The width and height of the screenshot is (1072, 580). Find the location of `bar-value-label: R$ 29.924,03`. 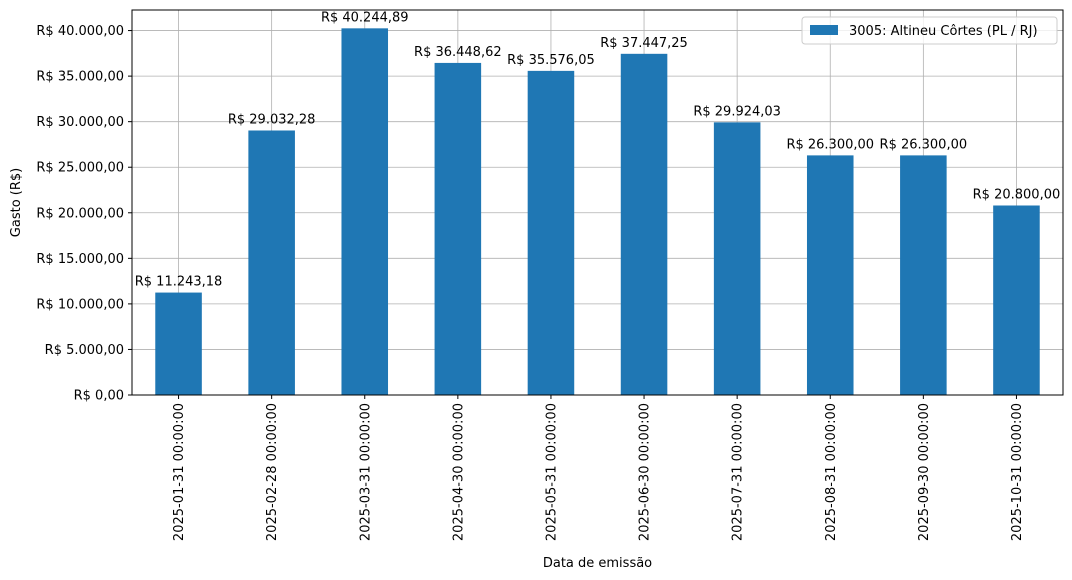

bar-value-label: R$ 29.924,03 is located at coordinates (737, 111).